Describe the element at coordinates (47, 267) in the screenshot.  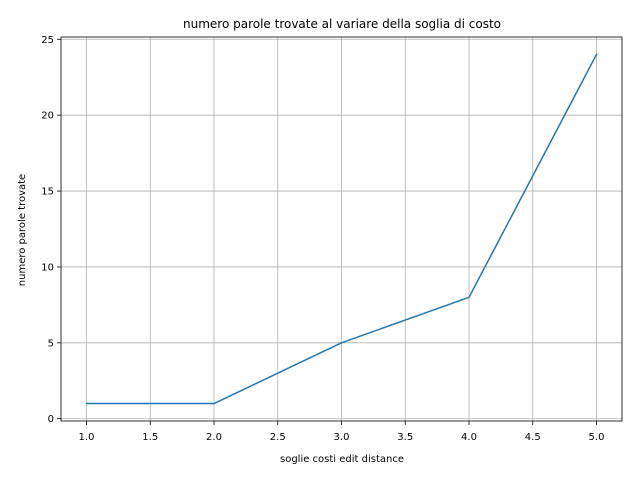
I see `y-tick-label: 10` at that location.